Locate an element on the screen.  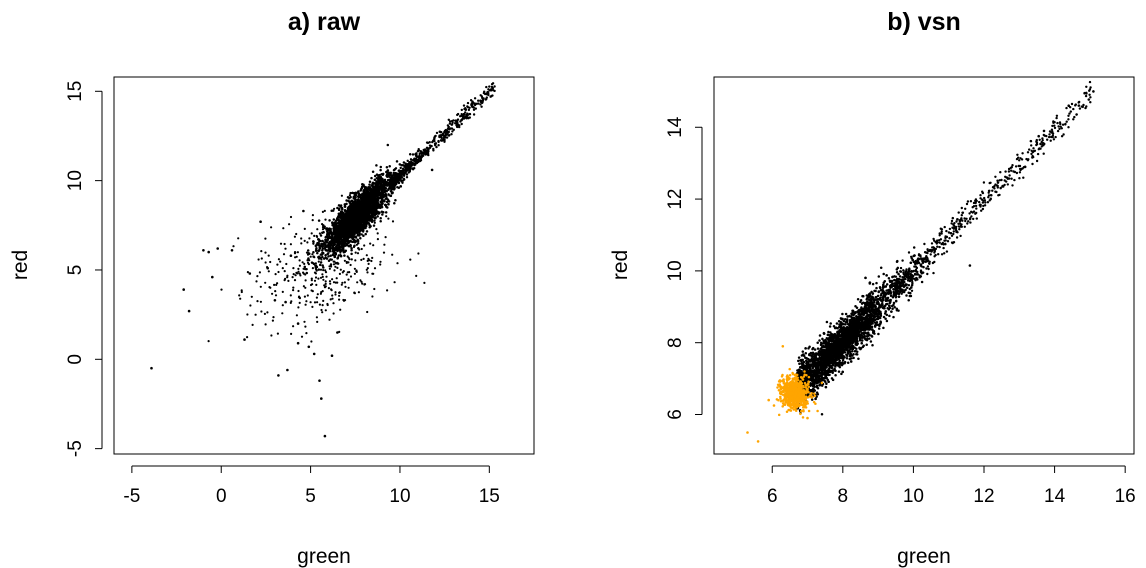
x-tick-label: 0 is located at coordinates (221, 496).